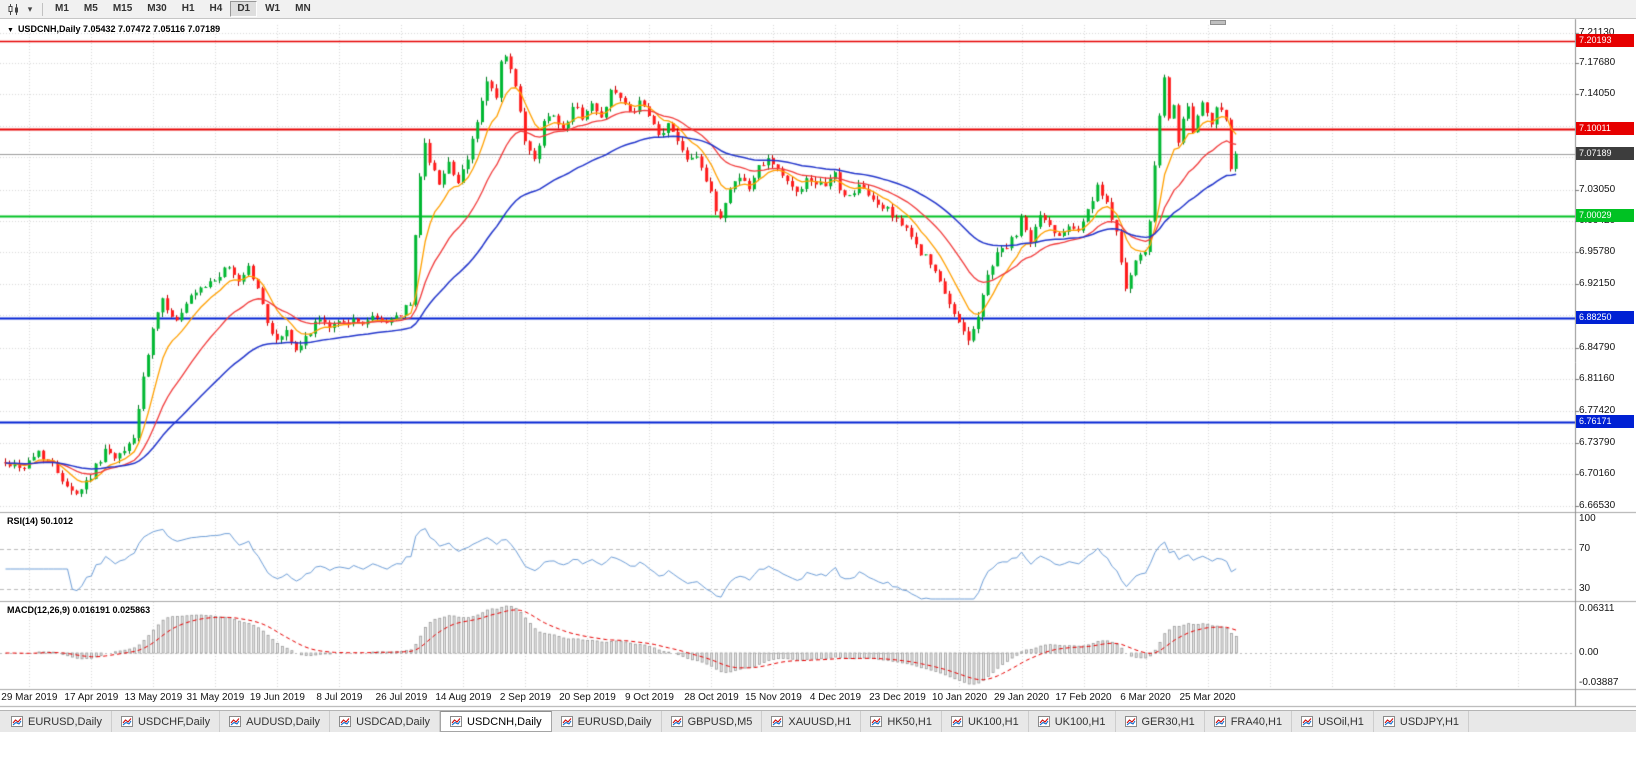 The height and width of the screenshot is (763, 1636). What do you see at coordinates (42, 9) in the screenshot?
I see `toolbar-separator` at bounding box center [42, 9].